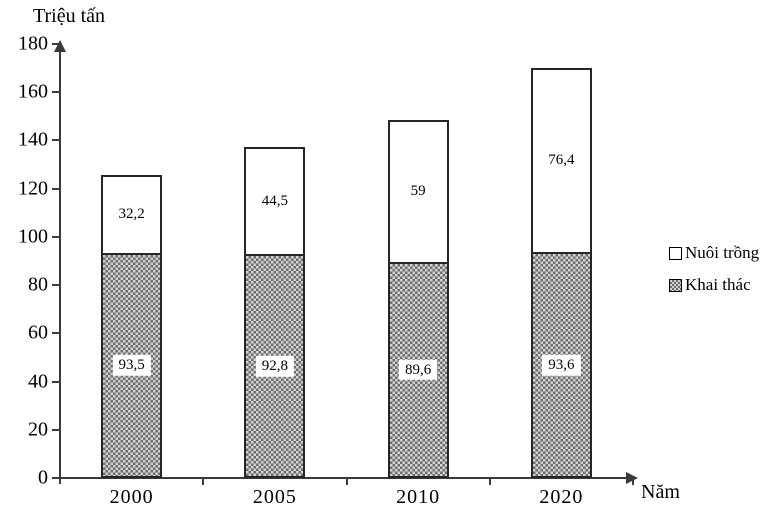  Describe the element at coordinates (60, 266) in the screenshot. I see `y-axis-line` at that location.